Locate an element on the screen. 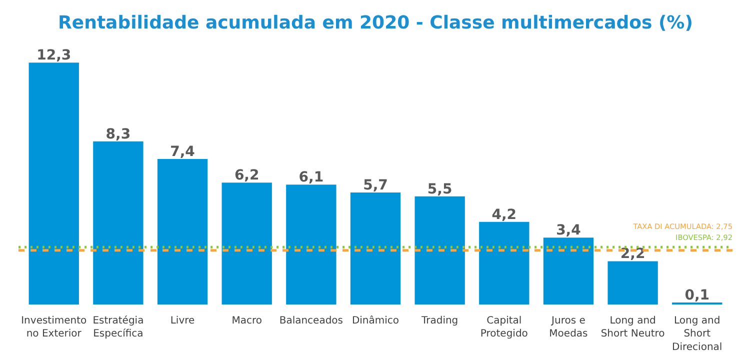 The height and width of the screenshot is (355, 750). data-label: 5,7 is located at coordinates (375, 185).